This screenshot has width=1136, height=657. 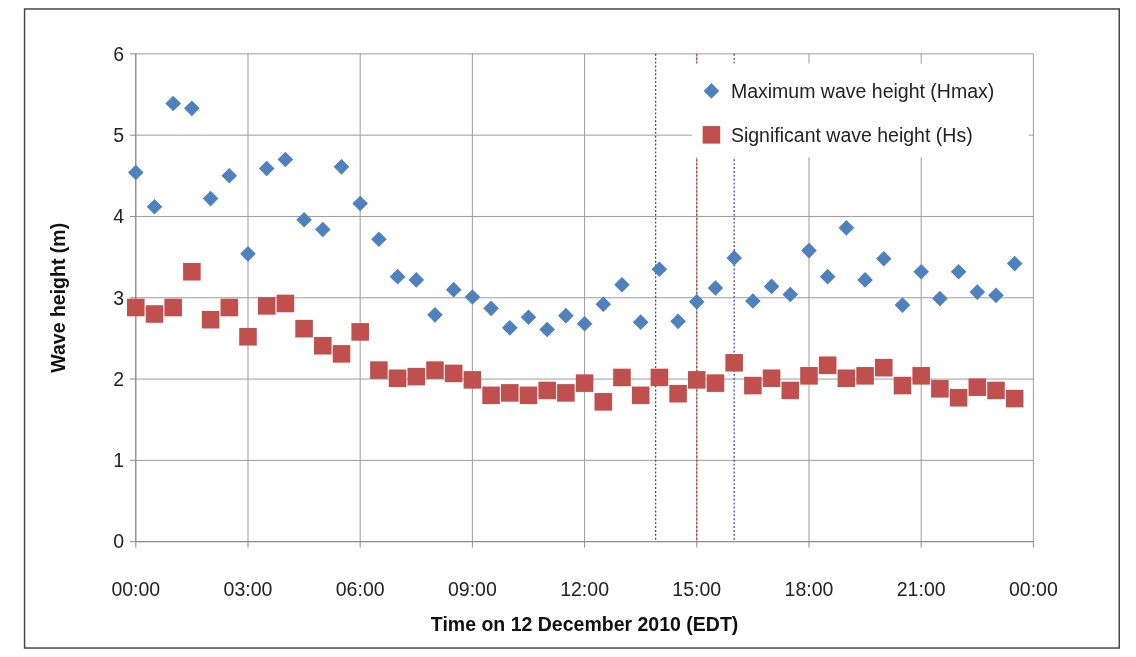 What do you see at coordinates (119, 460) in the screenshot?
I see `y-tick-label: 1` at bounding box center [119, 460].